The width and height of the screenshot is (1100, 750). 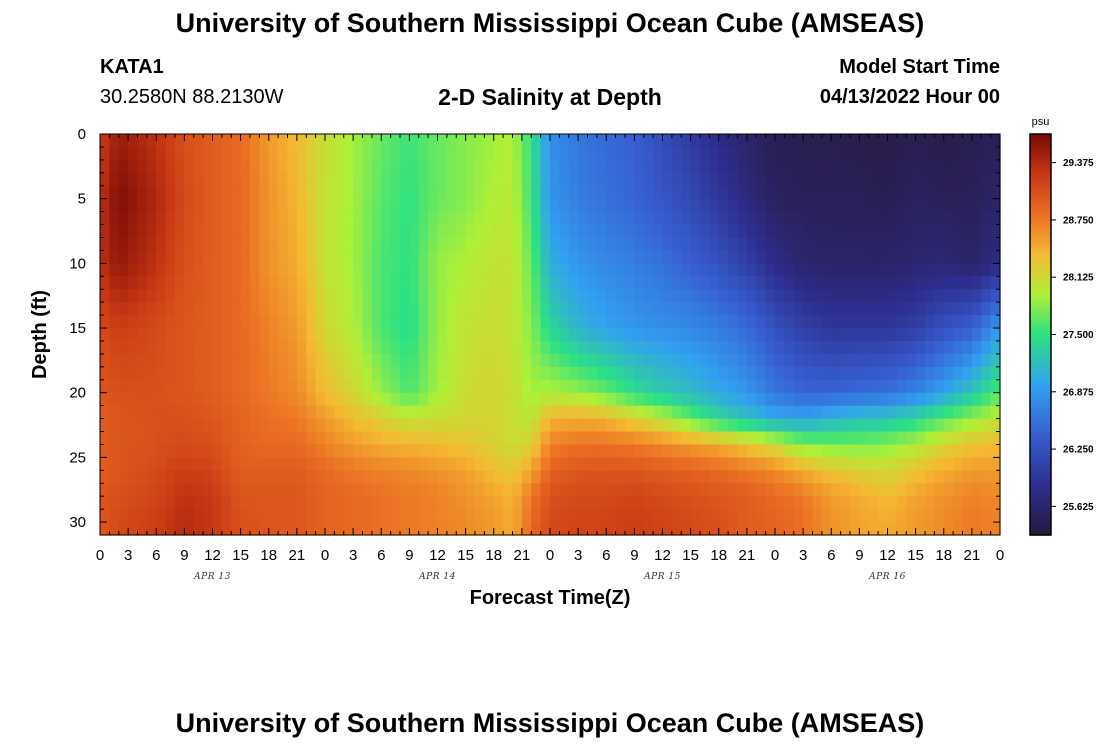 What do you see at coordinates (82, 134) in the screenshot?
I see `y-tick-label: 0` at bounding box center [82, 134].